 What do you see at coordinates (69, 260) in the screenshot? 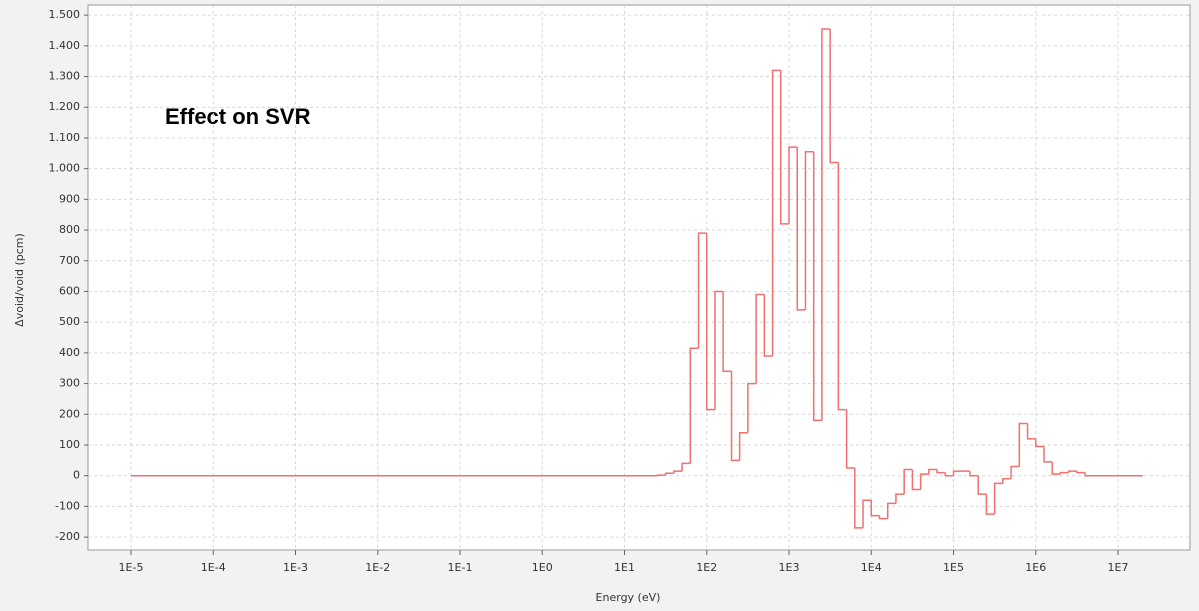
I see `y-tick-label: 700` at bounding box center [69, 260].